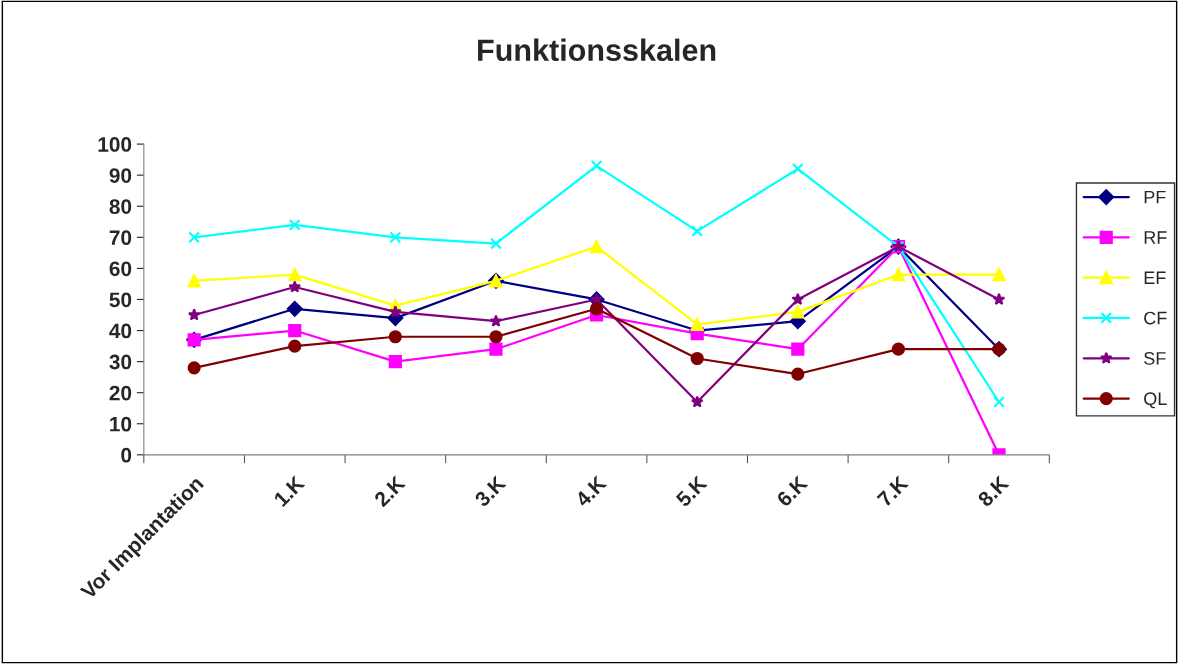 The image size is (1179, 664). Describe the element at coordinates (792, 491) in the screenshot. I see `x-tick-label: 6.K` at that location.